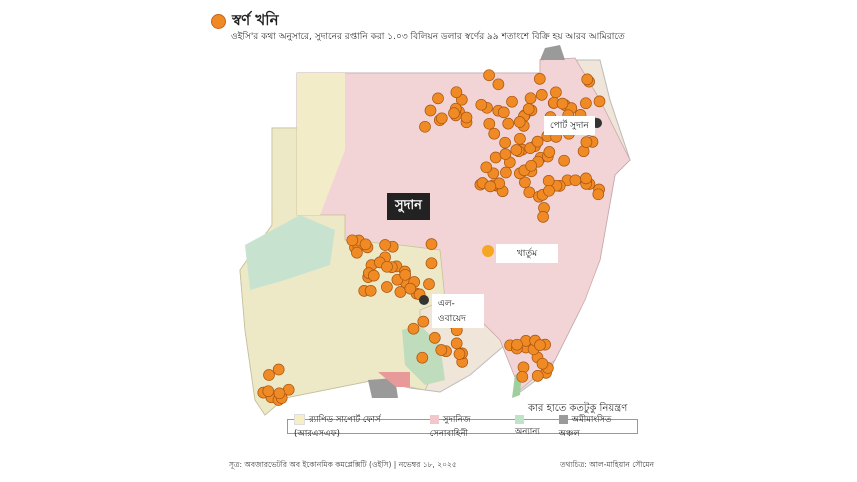 This screenshot has width=857, height=482. Describe the element at coordinates (408, 206) in the screenshot. I see `country-label: সুদান` at that location.